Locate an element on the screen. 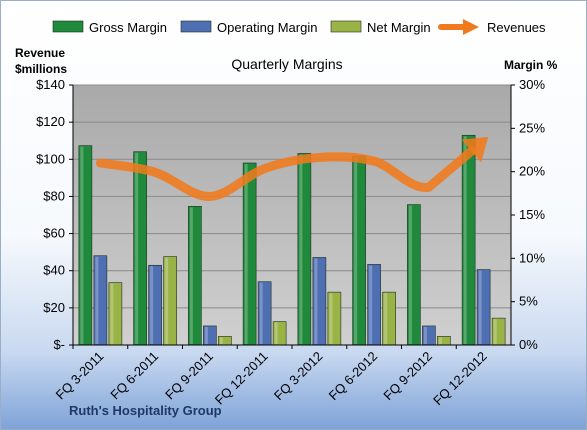  right-tick-label: 15% is located at coordinates (532, 214).